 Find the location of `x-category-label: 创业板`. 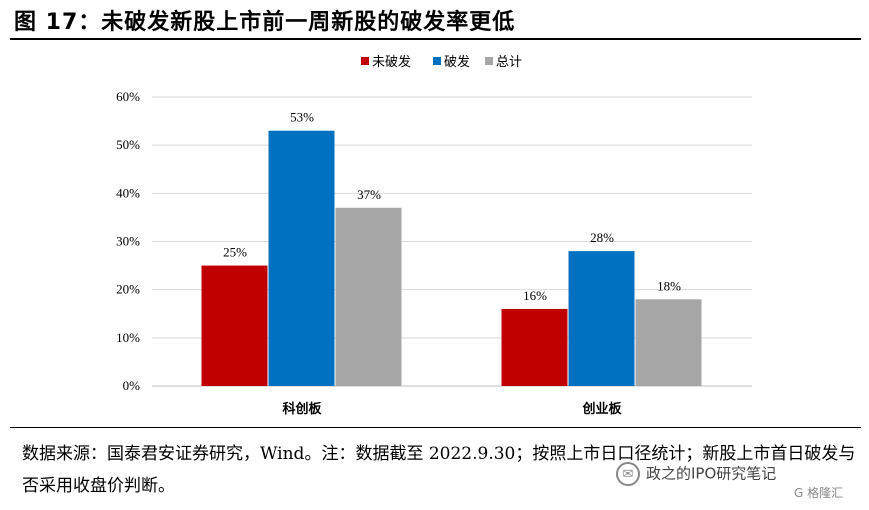

x-category-label: 创业板 is located at coordinates (601, 409).